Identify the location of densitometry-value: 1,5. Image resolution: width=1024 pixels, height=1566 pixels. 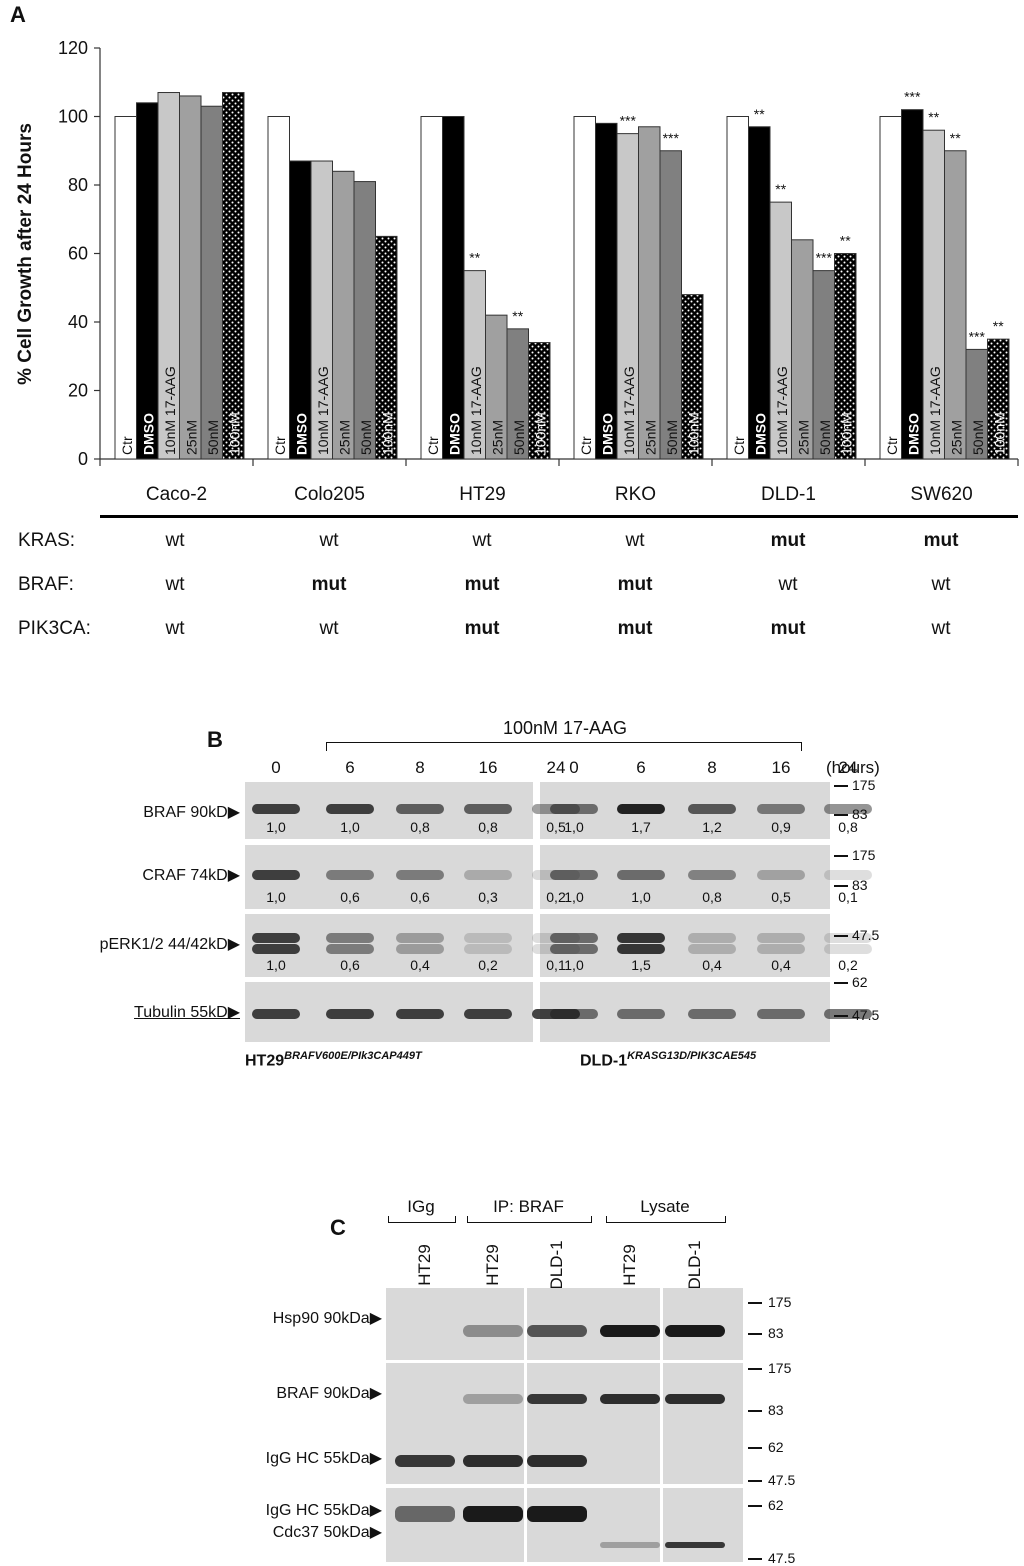
(641, 965).